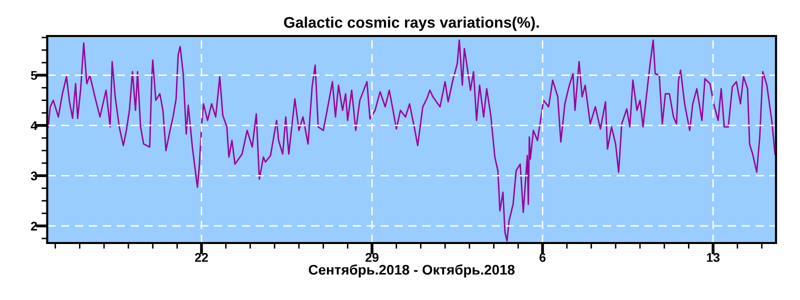 This screenshot has width=800, height=300. Describe the element at coordinates (713, 257) in the screenshot. I see `x-tick-label: 13` at that location.